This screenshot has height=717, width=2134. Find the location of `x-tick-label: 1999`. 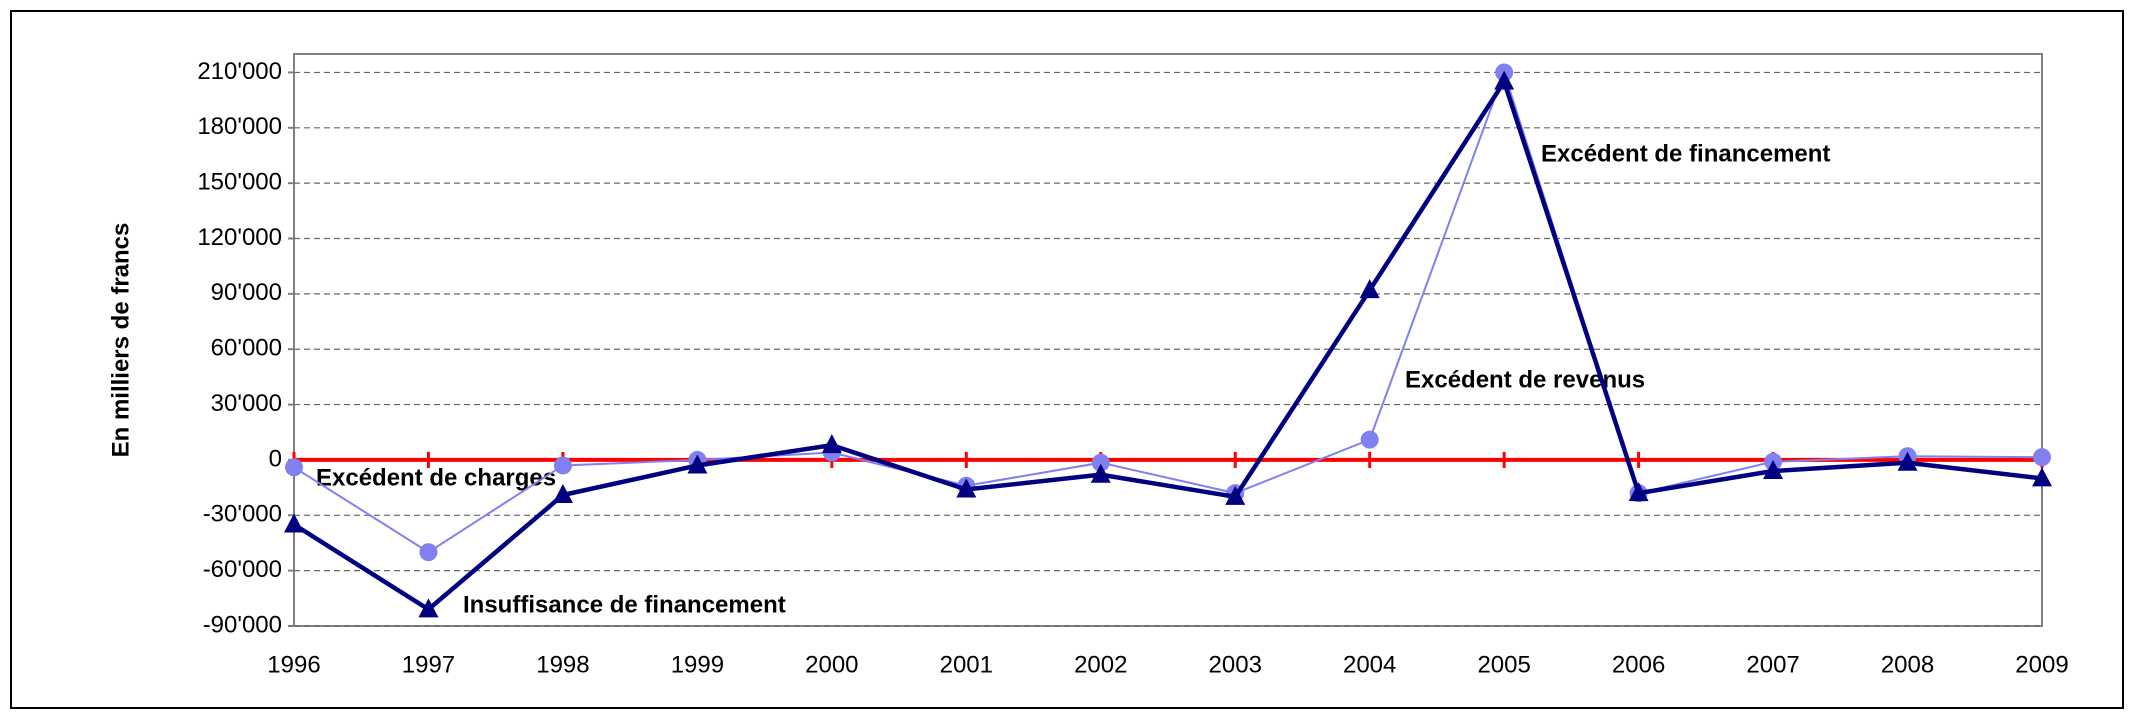

x-tick-label: 1999 is located at coordinates (697, 664).